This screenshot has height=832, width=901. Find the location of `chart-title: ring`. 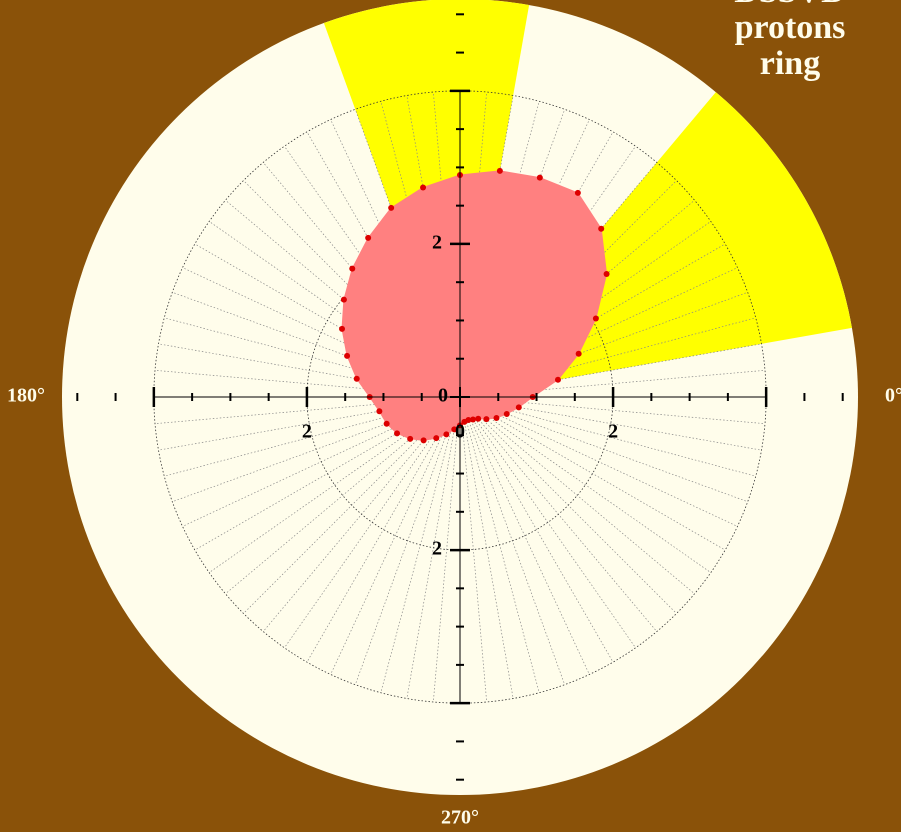

chart-title: ring is located at coordinates (790, 63).